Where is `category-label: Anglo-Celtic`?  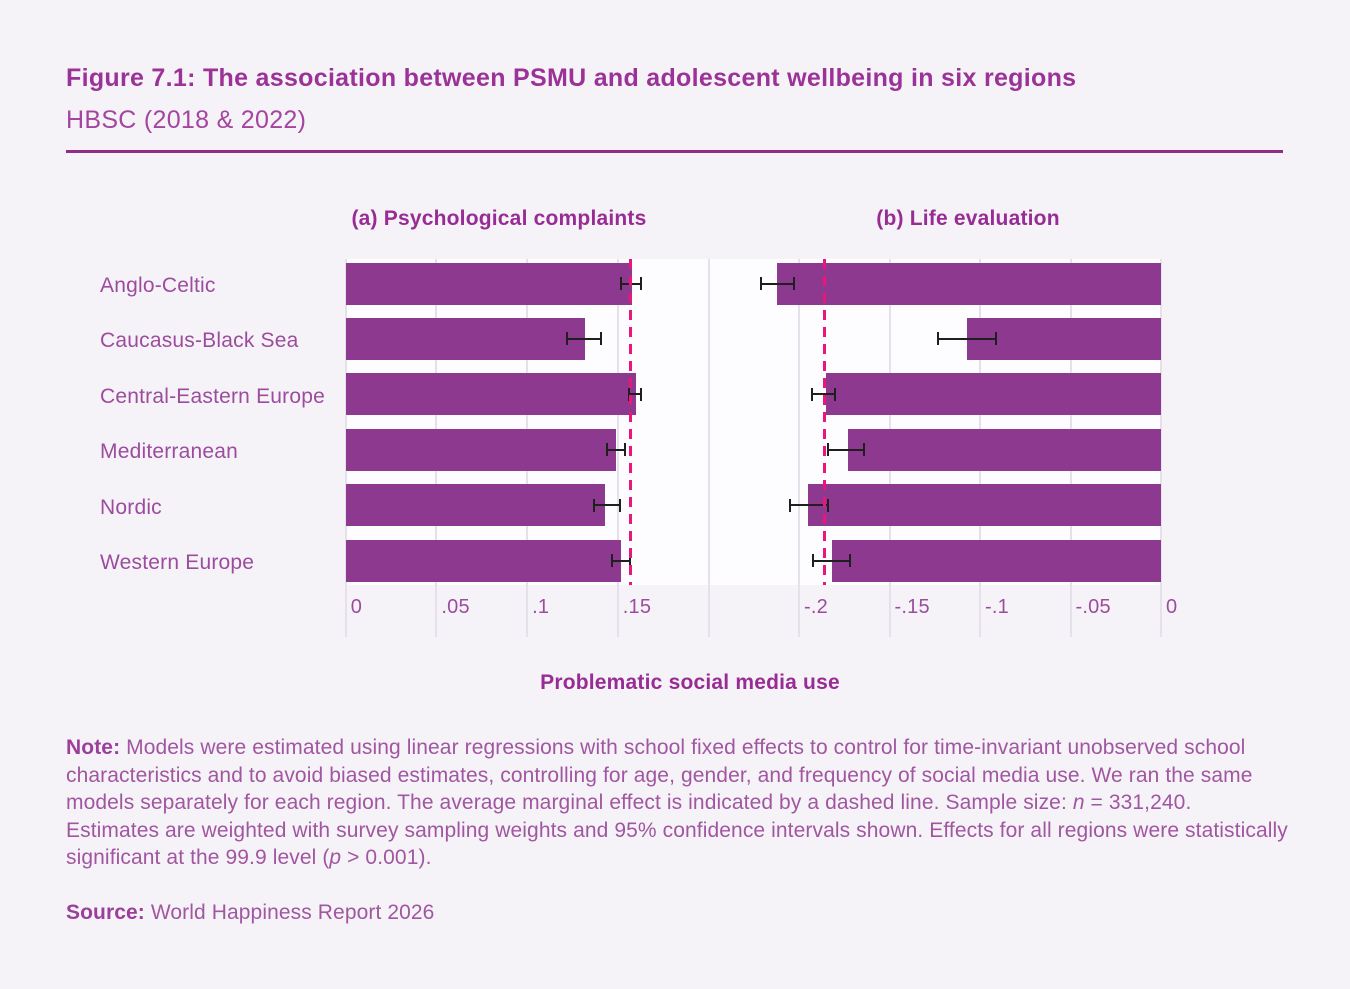 category-label: Anglo-Celtic is located at coordinates (158, 285).